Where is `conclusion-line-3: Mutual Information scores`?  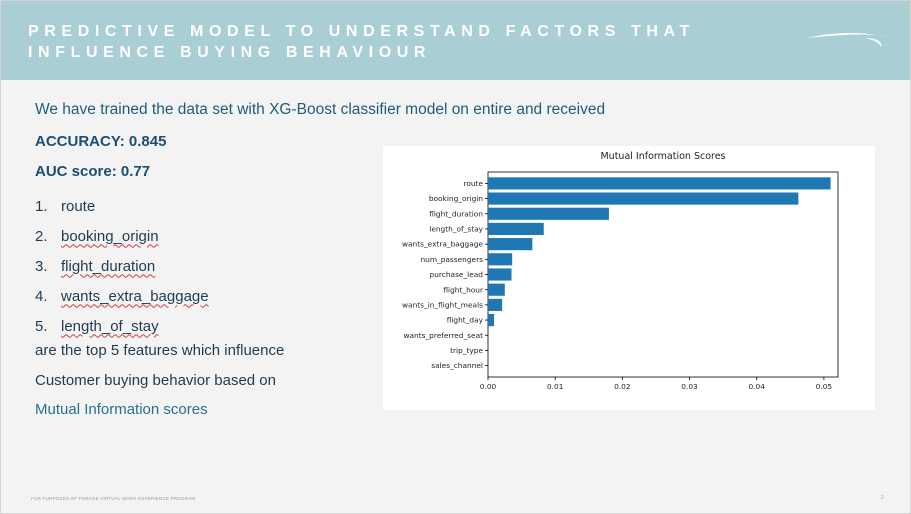
conclusion-line-3: Mutual Information scores is located at coordinates (121, 409).